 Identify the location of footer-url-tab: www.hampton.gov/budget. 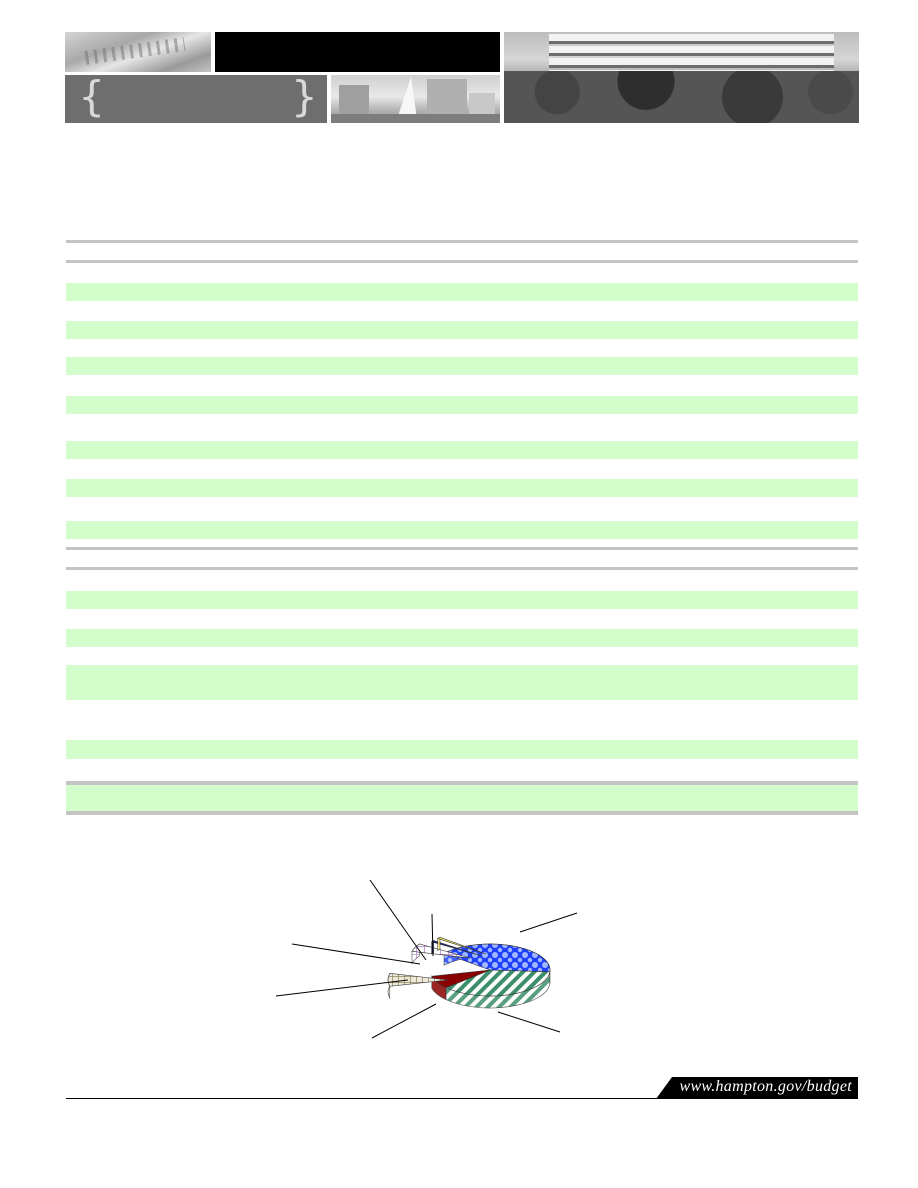
(757, 1088).